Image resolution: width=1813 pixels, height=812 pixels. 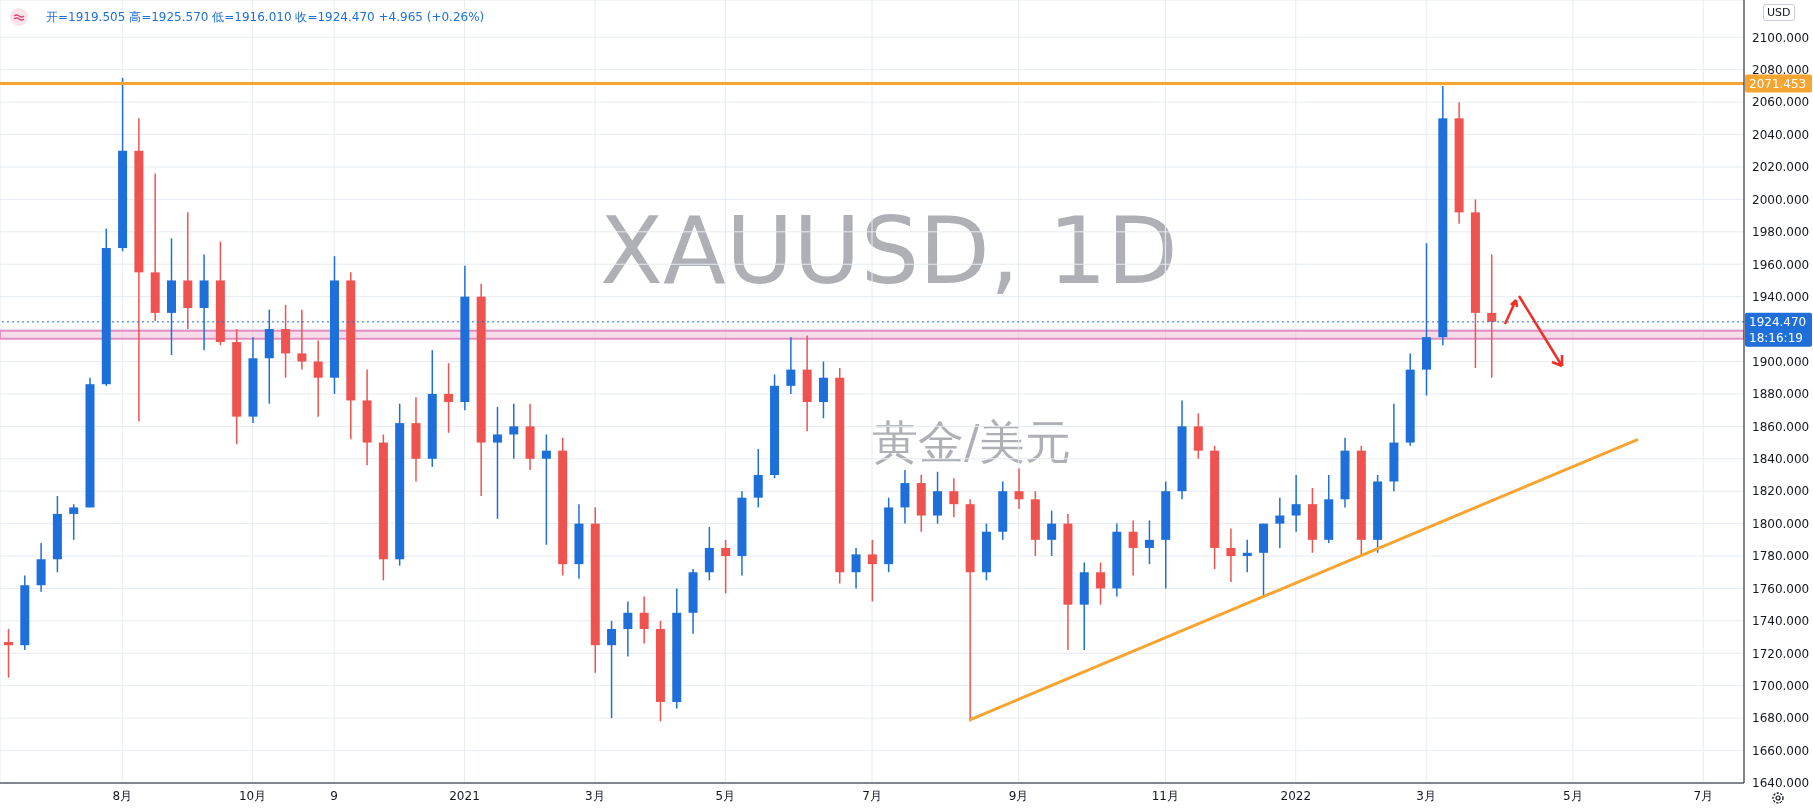 I want to click on y-tick-label: 1860.000, so click(x=1781, y=426).